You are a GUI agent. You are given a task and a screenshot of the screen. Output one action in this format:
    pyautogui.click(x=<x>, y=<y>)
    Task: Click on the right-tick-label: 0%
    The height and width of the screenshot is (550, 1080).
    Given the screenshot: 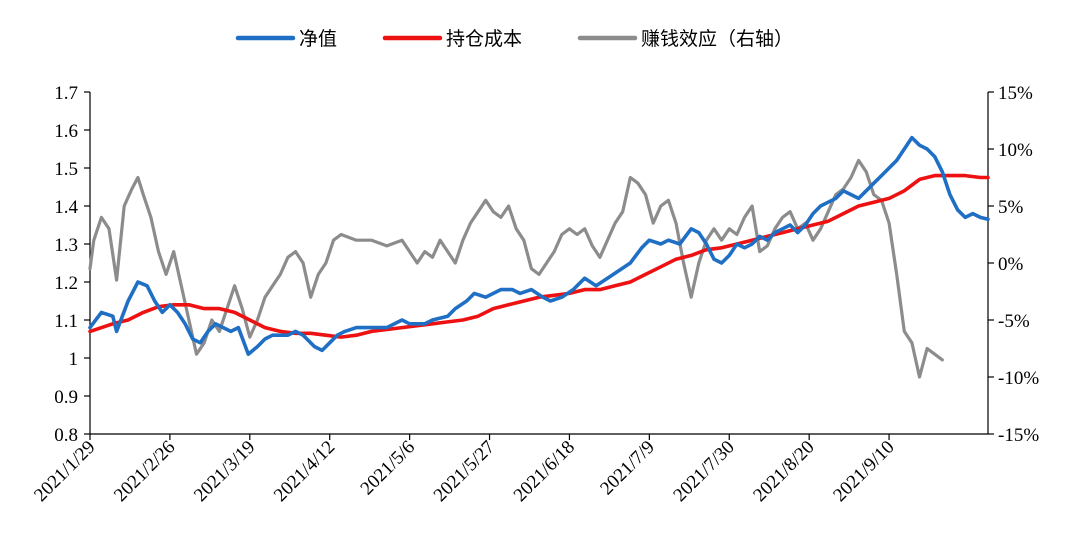 What is the action you would take?
    pyautogui.click(x=1011, y=264)
    